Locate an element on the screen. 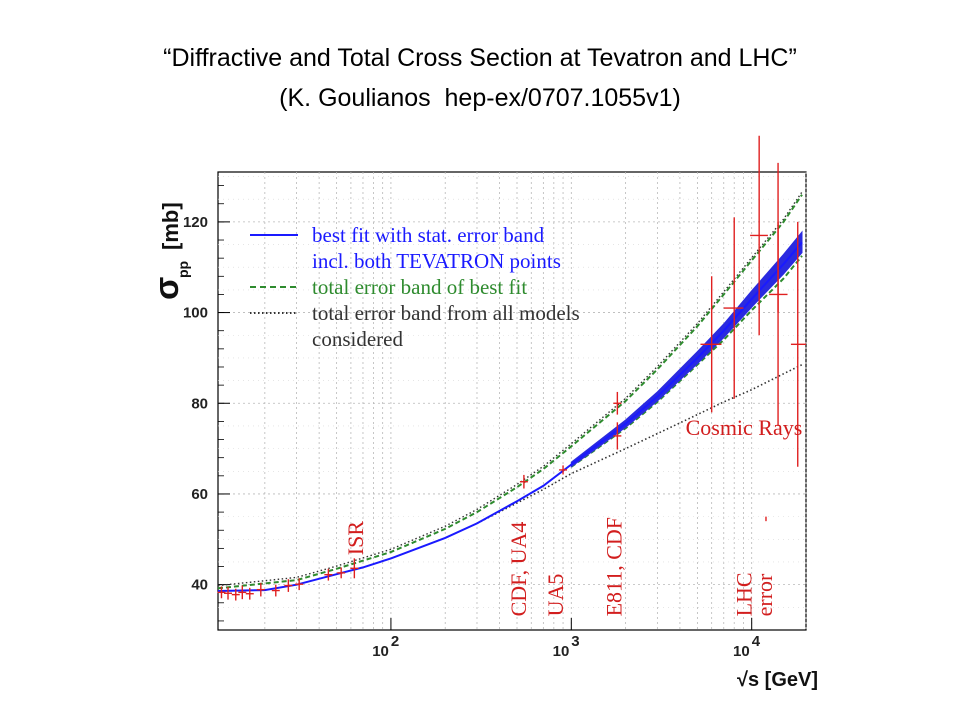 The height and width of the screenshot is (720, 960). x-tick-label-exponent: 2 is located at coordinates (395, 641).